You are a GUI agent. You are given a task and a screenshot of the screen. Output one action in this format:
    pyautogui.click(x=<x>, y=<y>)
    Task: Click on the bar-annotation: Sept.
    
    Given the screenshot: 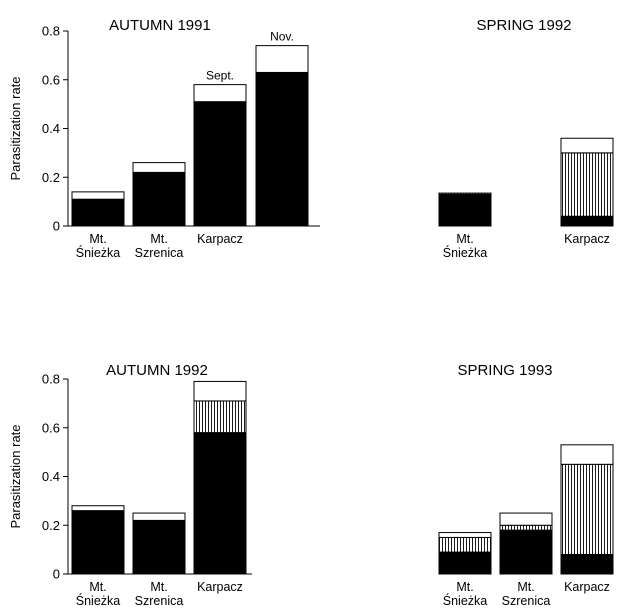 What is the action you would take?
    pyautogui.click(x=220, y=76)
    